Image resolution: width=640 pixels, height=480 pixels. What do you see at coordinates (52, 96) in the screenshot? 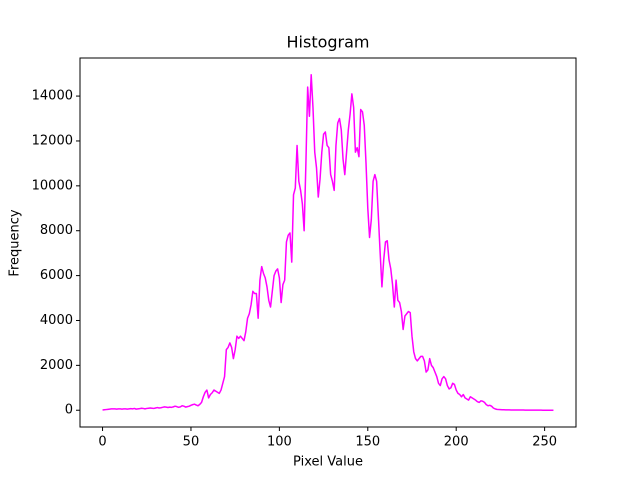
I see `y-tick-label: 14000` at bounding box center [52, 96].